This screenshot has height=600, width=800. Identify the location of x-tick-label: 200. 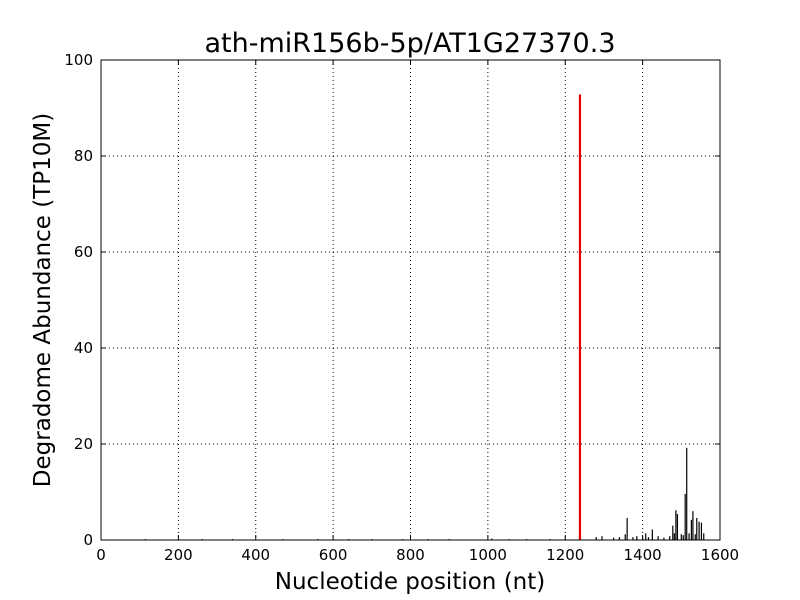
(178, 555).